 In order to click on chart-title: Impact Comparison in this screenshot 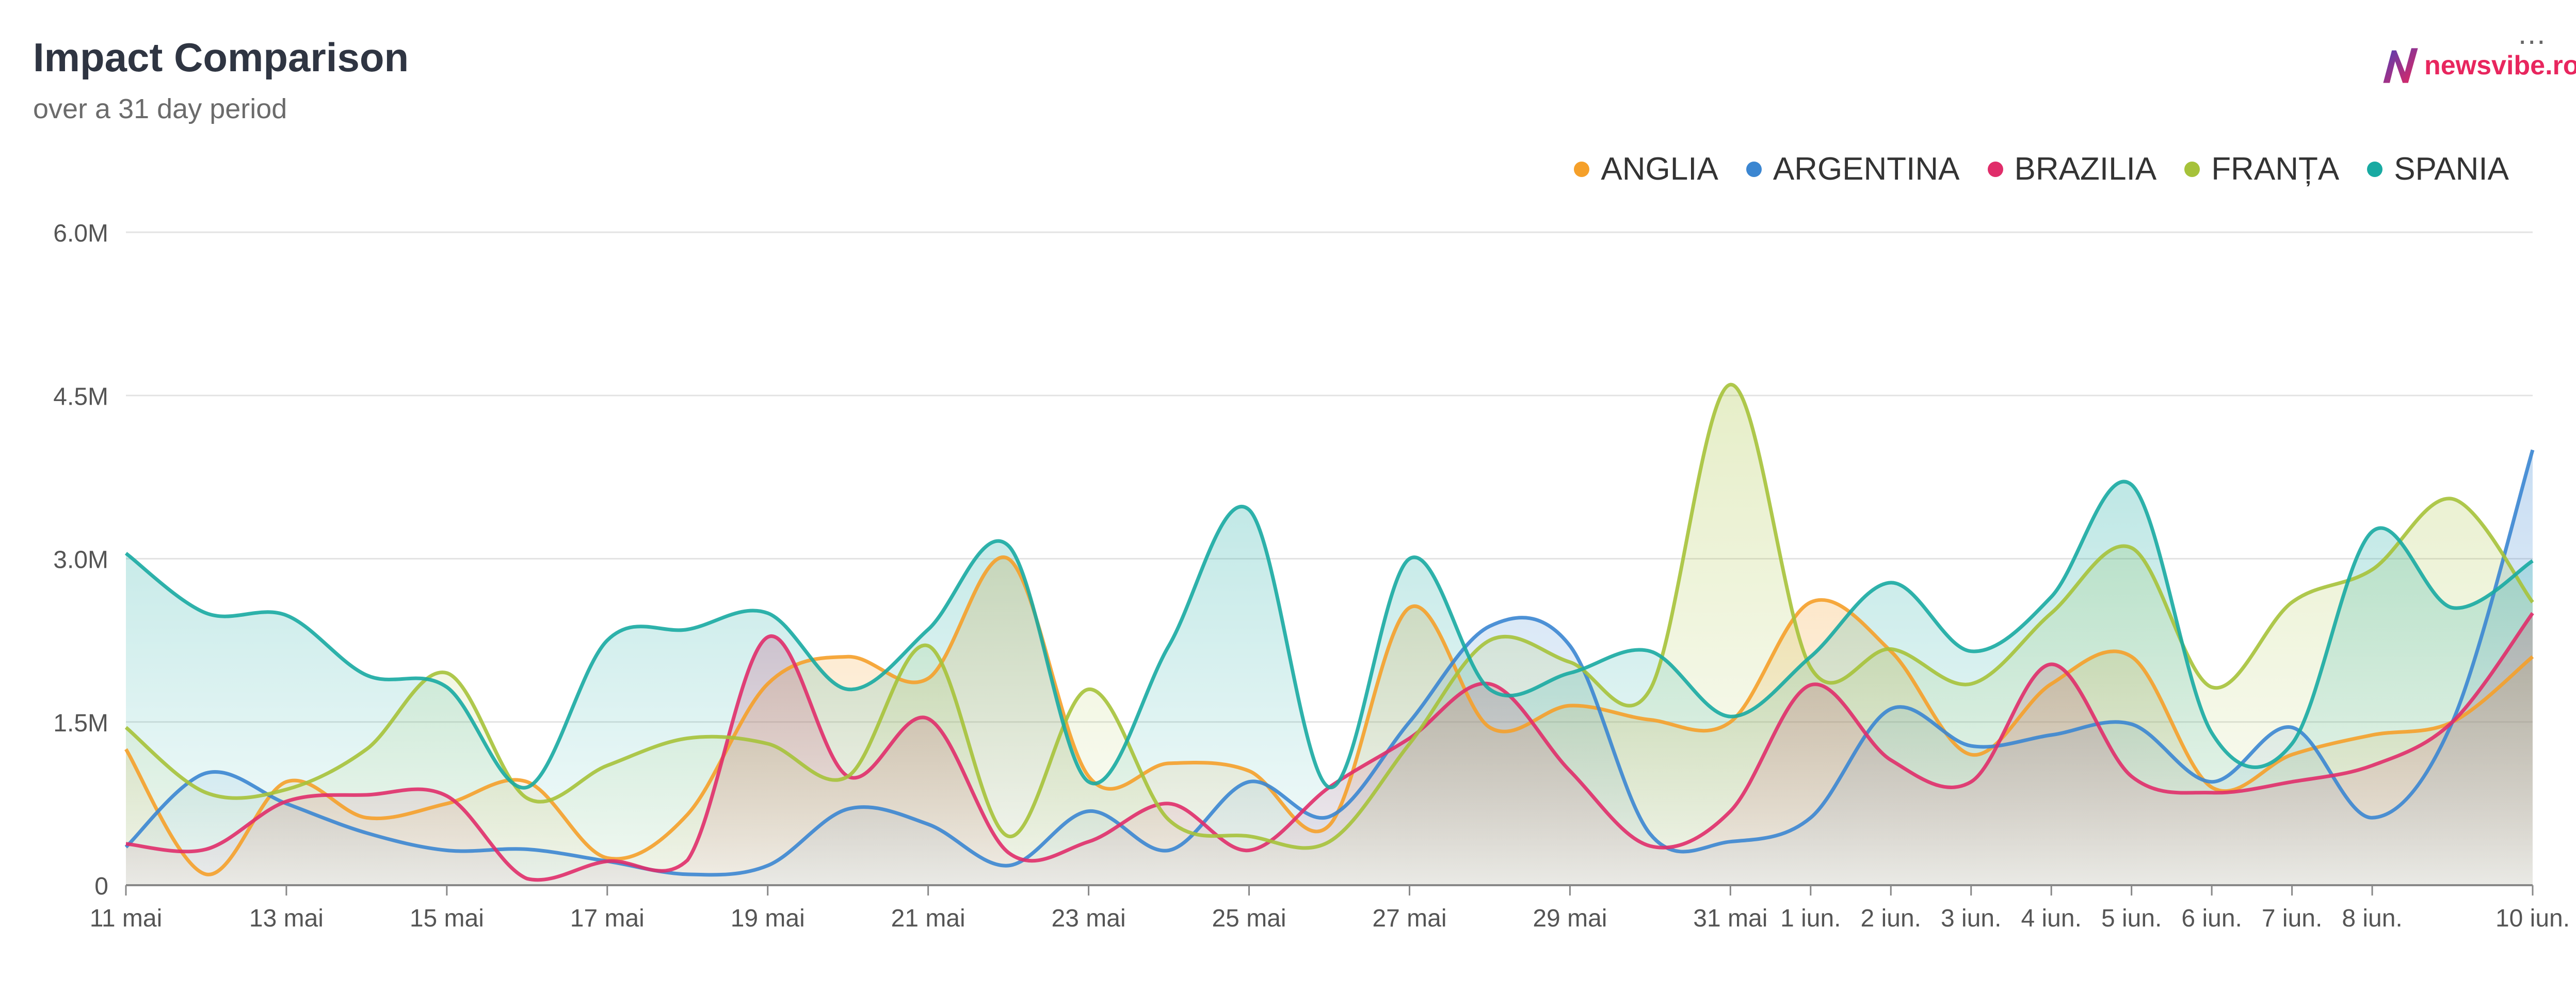, I will do `click(221, 57)`.